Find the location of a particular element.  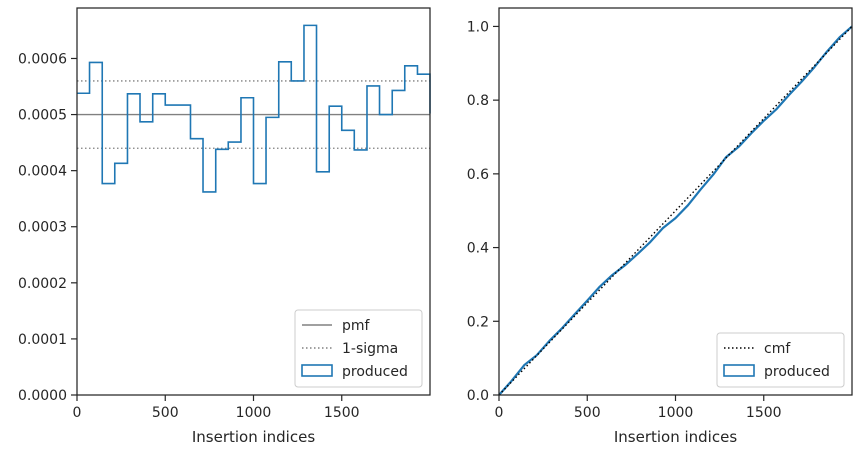

y-tick-label: 0.8 is located at coordinates (478, 101).